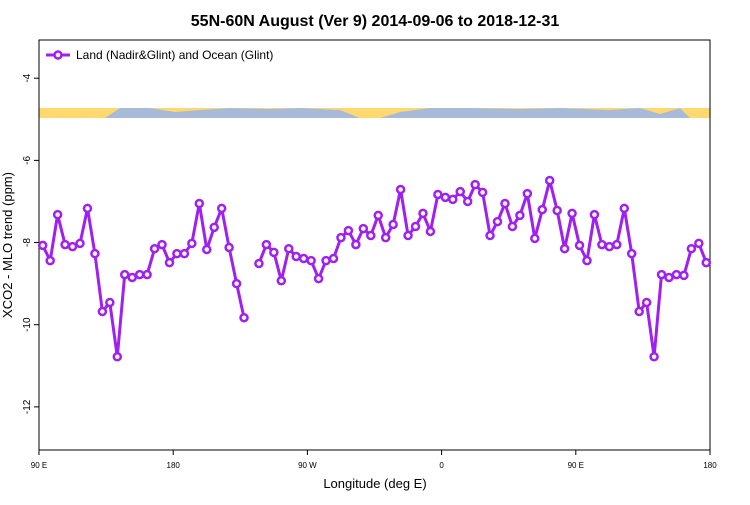  What do you see at coordinates (174, 55) in the screenshot?
I see `legend-label: Land (Nadir&Glint) and Ocean (Glint)` at bounding box center [174, 55].